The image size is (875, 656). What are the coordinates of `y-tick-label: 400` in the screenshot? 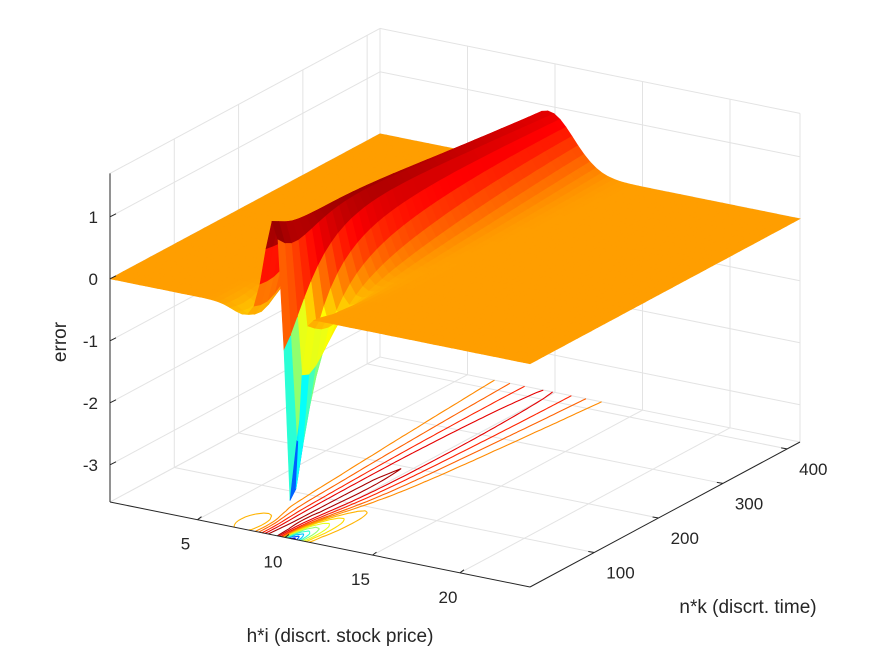 It's located at (813, 469).